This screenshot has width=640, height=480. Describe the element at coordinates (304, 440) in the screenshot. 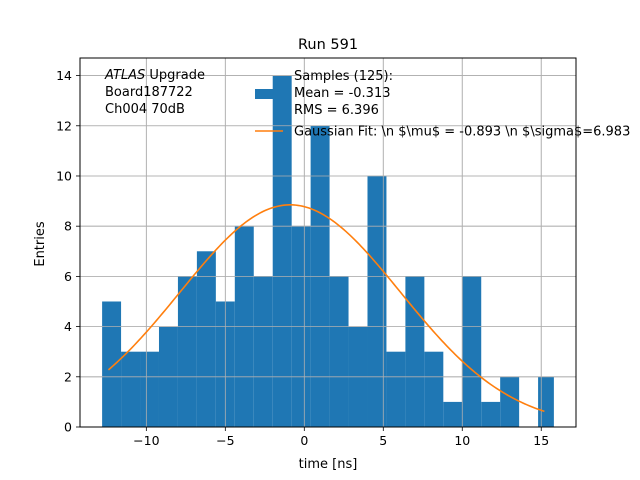

I see `x-tick-label: 0` at that location.